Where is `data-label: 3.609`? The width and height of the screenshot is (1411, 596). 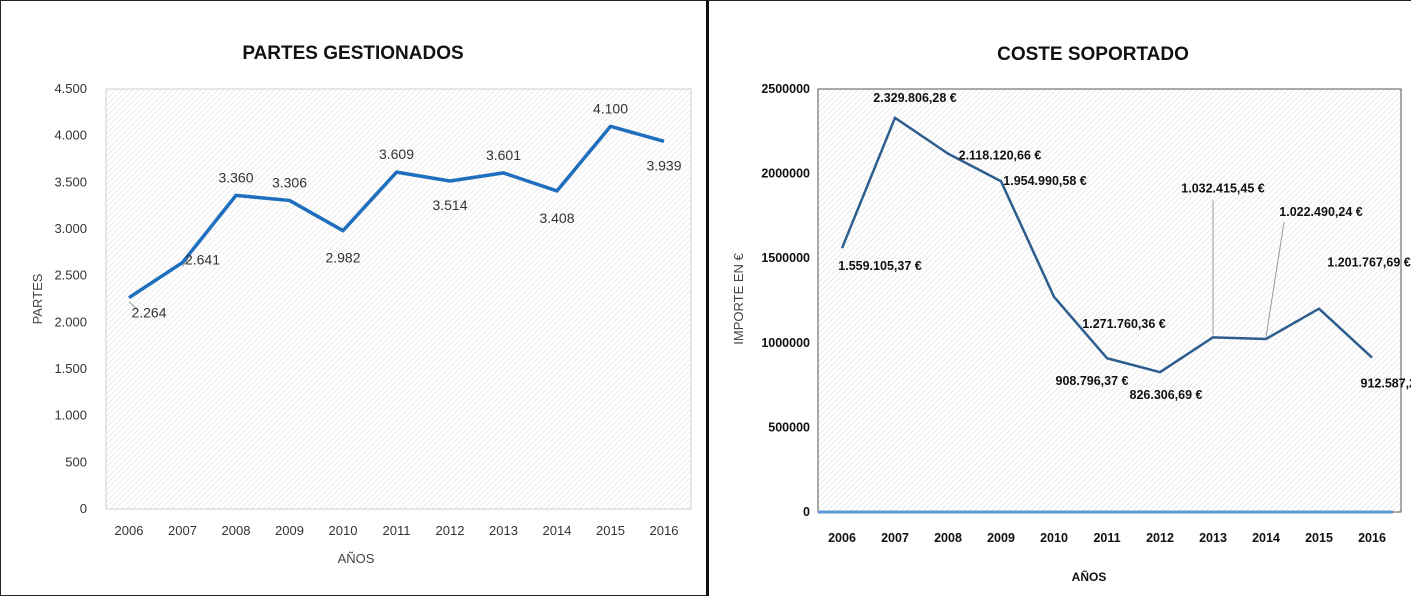
data-label: 3.609 is located at coordinates (396, 154).